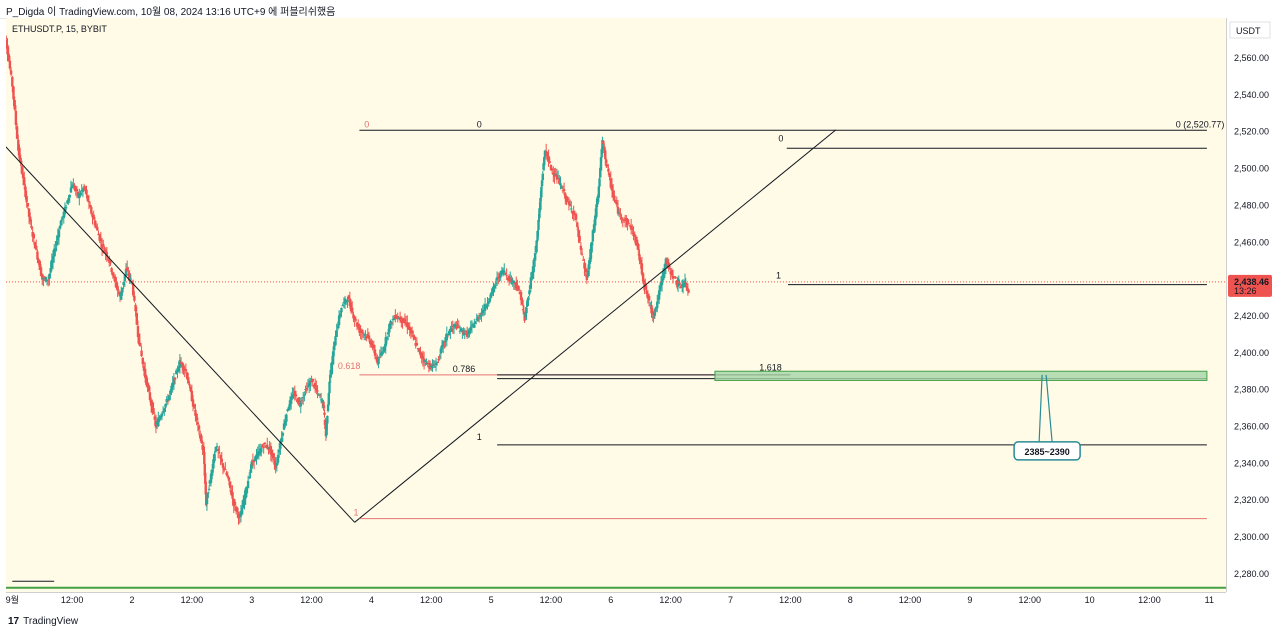 This screenshot has width=1280, height=634. What do you see at coordinates (770, 368) in the screenshot?
I see `fib-label-1618: 1.618` at bounding box center [770, 368].